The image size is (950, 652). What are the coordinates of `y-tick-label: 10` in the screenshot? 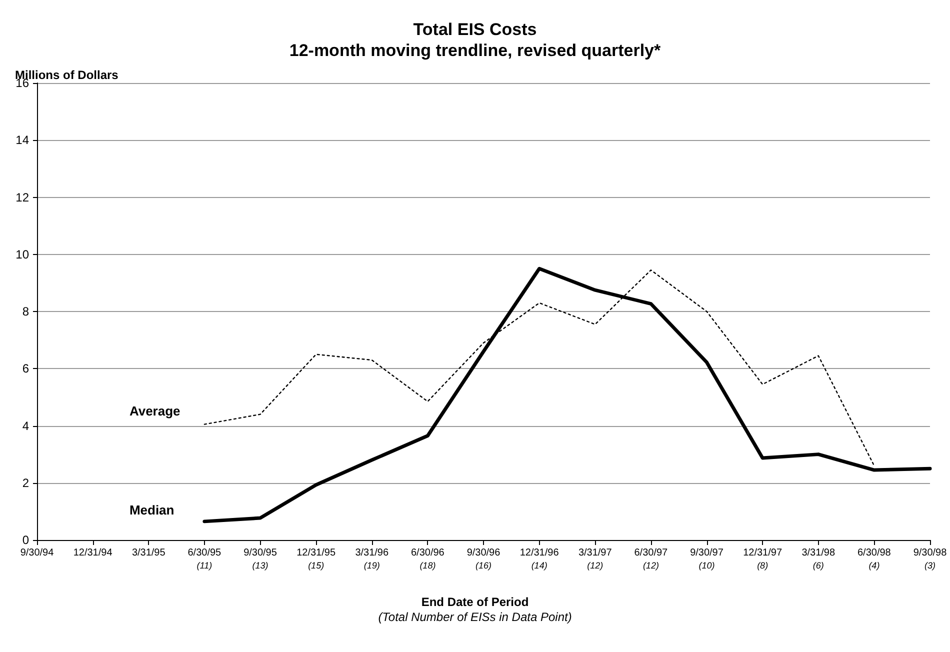 It's located at (23, 254).